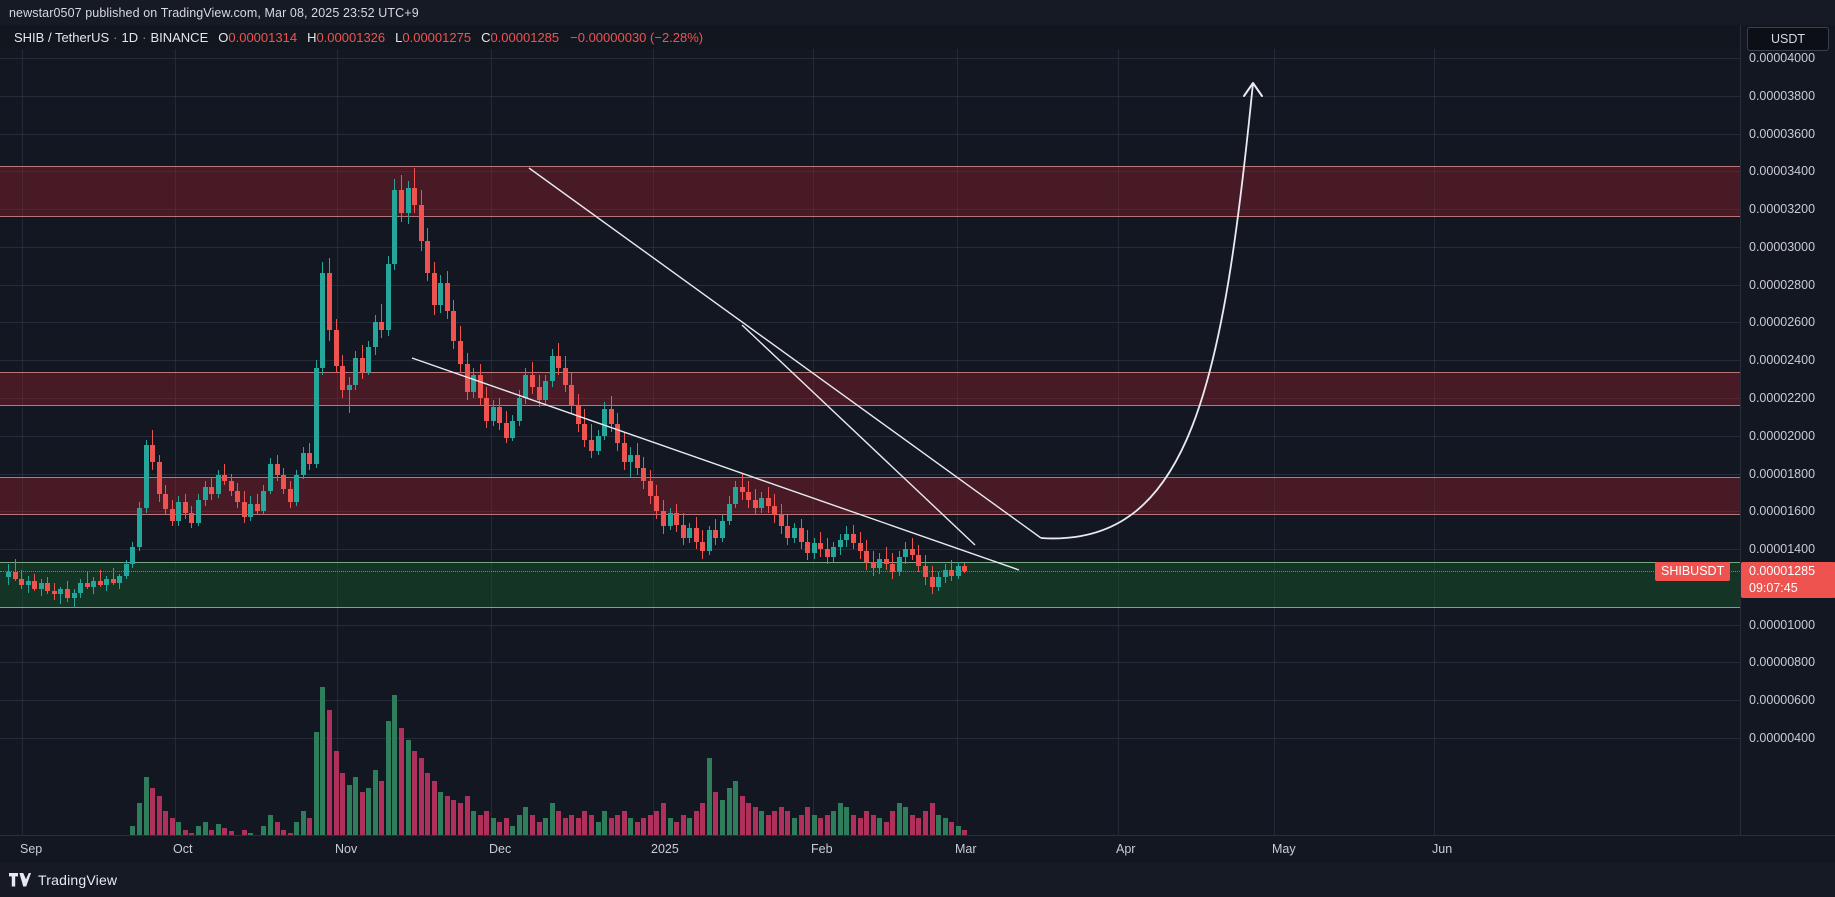  What do you see at coordinates (1782, 511) in the screenshot?
I see `price-tick-label: 0.00001600` at bounding box center [1782, 511].